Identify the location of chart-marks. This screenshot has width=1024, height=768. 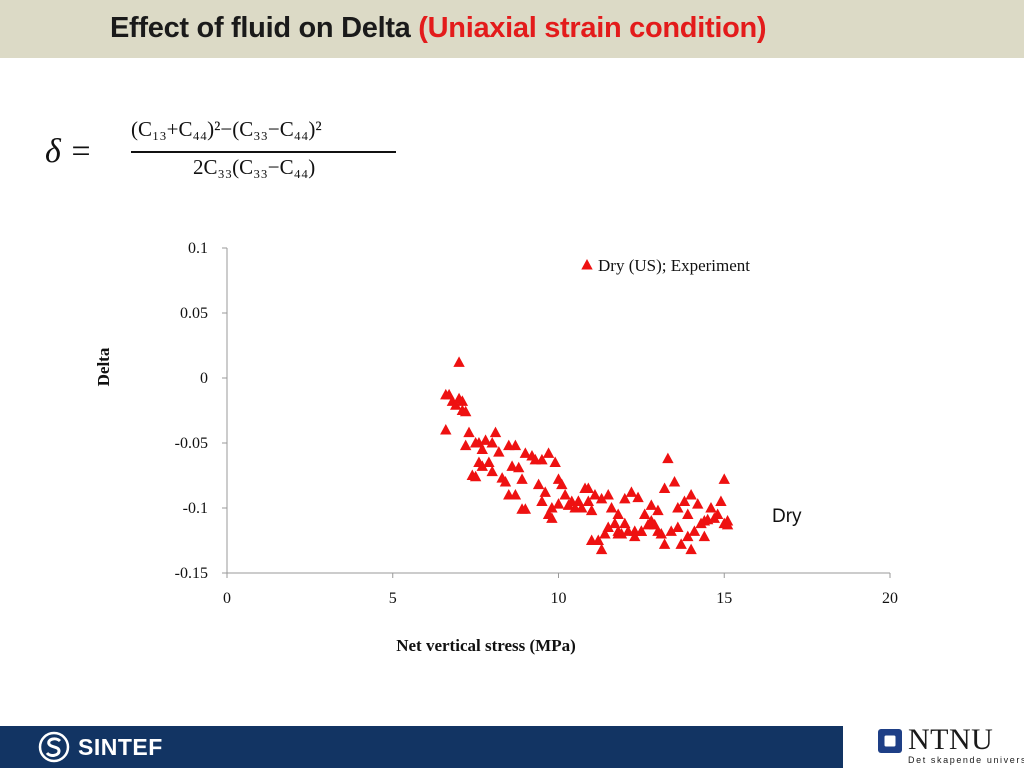
(587, 455).